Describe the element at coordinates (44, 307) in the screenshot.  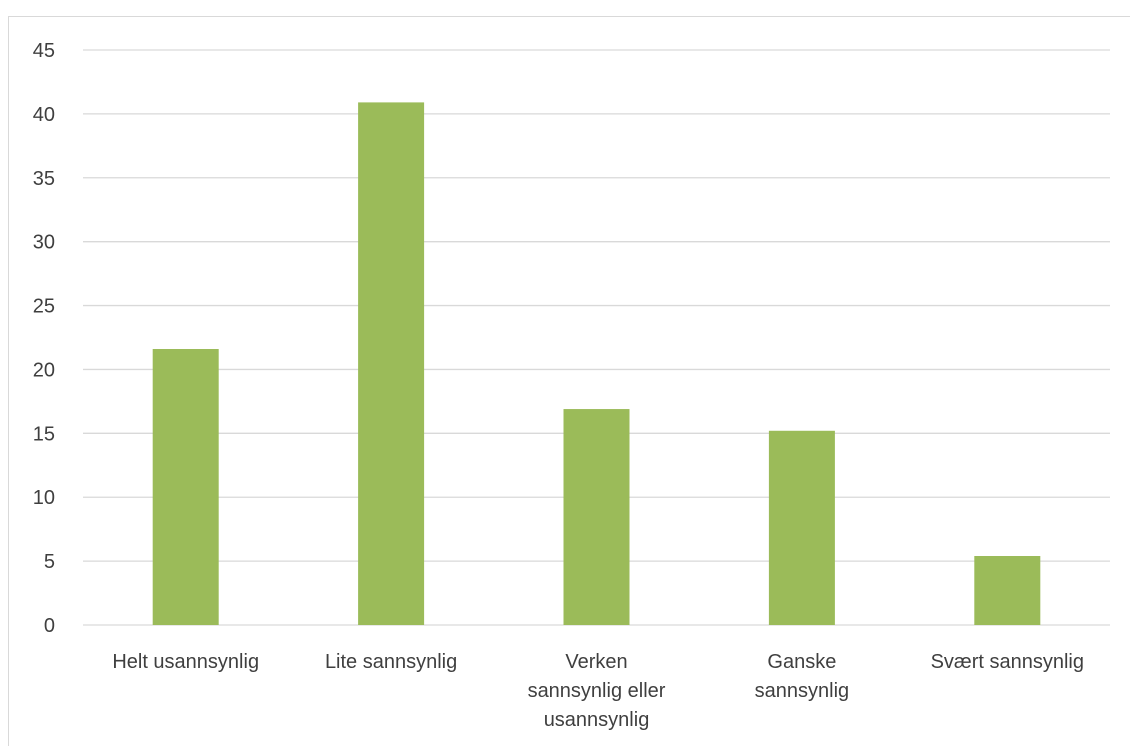
I see `y-tick-label: 25` at that location.